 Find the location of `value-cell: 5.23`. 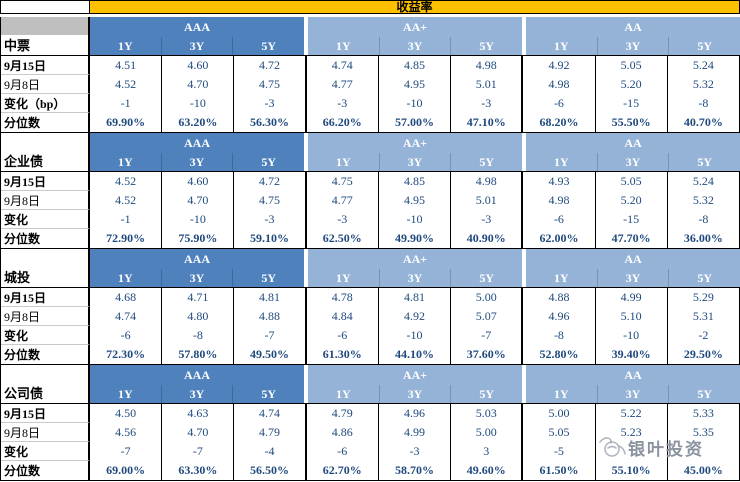

value-cell: 5.23 is located at coordinates (631, 432).